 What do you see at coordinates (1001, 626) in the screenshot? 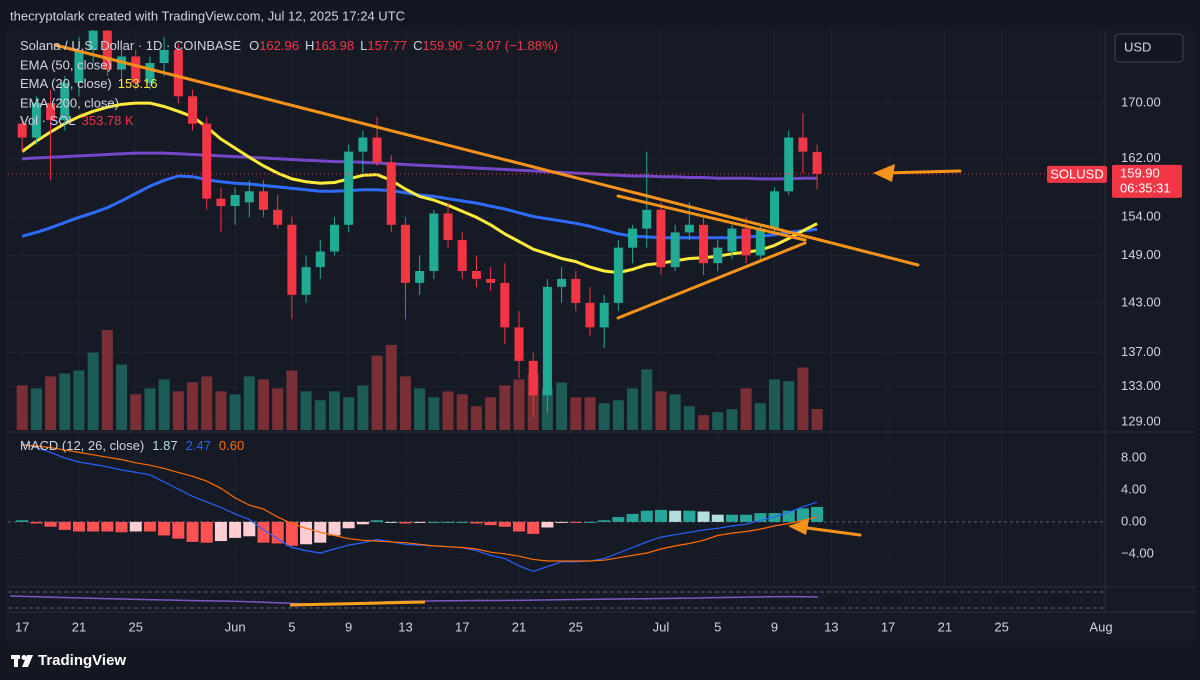
I see `x-tick-label: 25` at bounding box center [1001, 626].